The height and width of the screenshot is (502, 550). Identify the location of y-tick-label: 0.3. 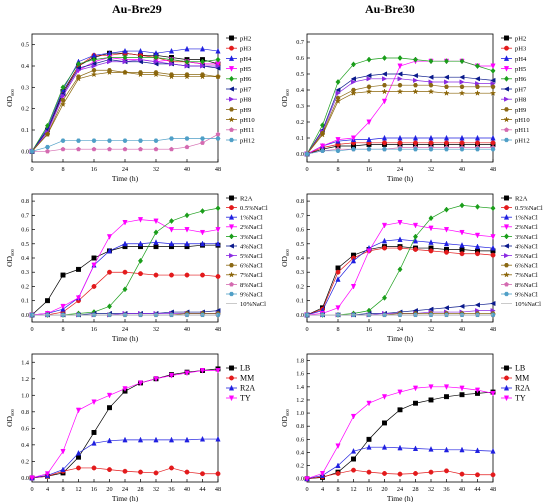
(300, 106).